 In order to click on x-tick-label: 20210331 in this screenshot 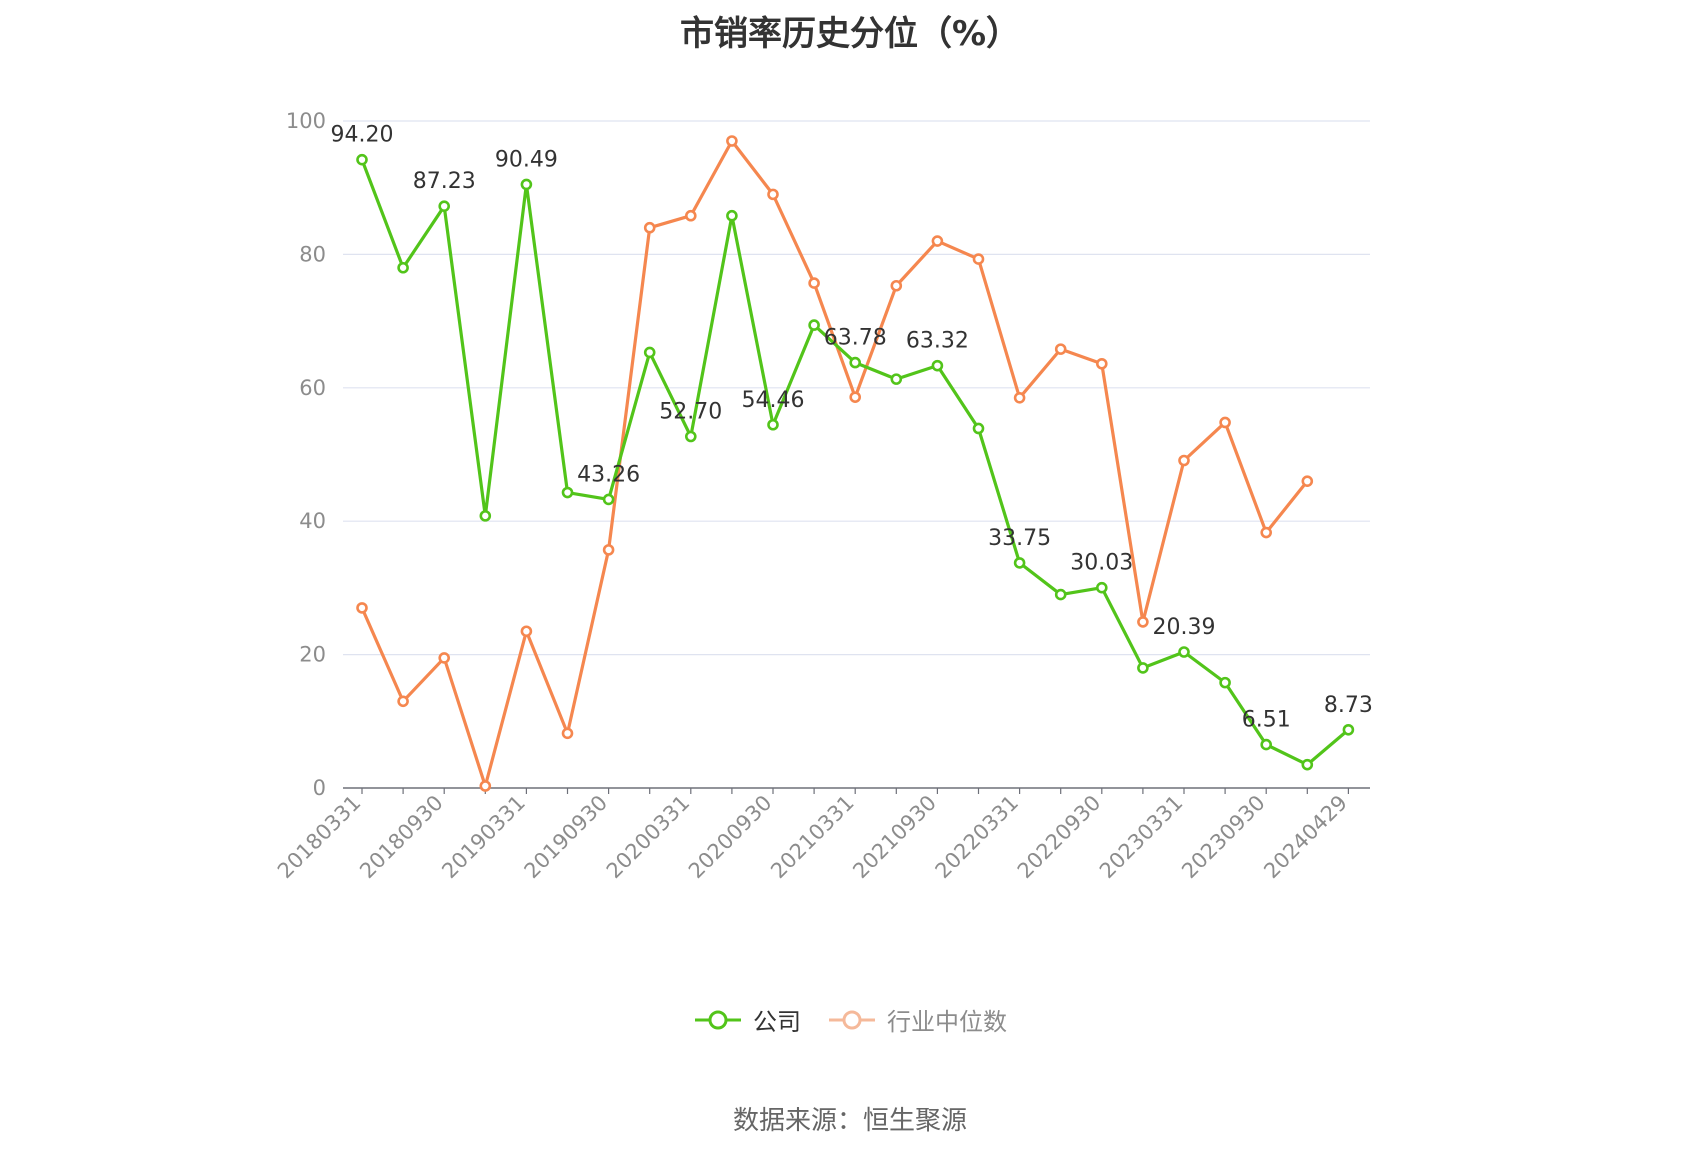, I will do `click(812, 837)`.